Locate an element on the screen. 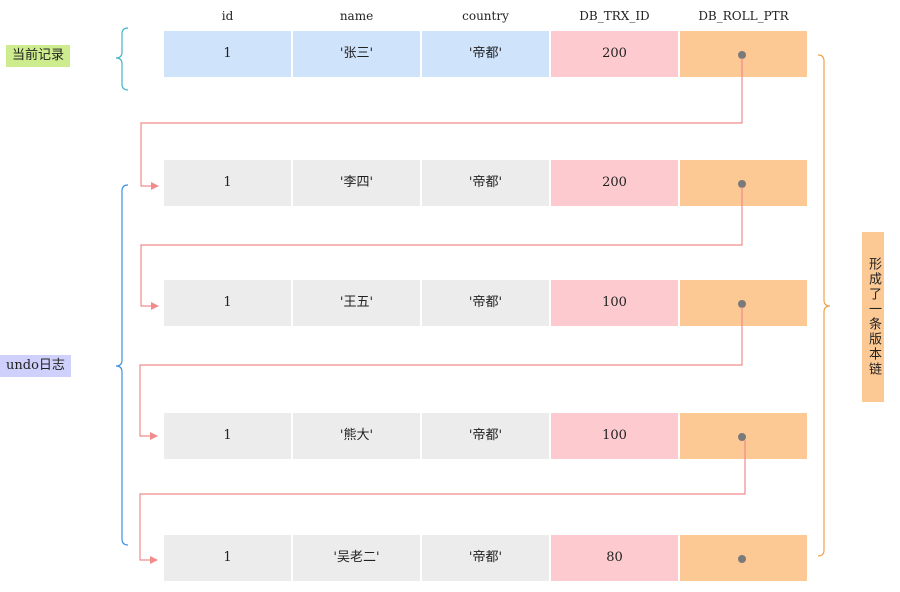 This screenshot has width=900, height=592. undo-row: 1 '吴老二' '帝都' 80 is located at coordinates (450, 558).